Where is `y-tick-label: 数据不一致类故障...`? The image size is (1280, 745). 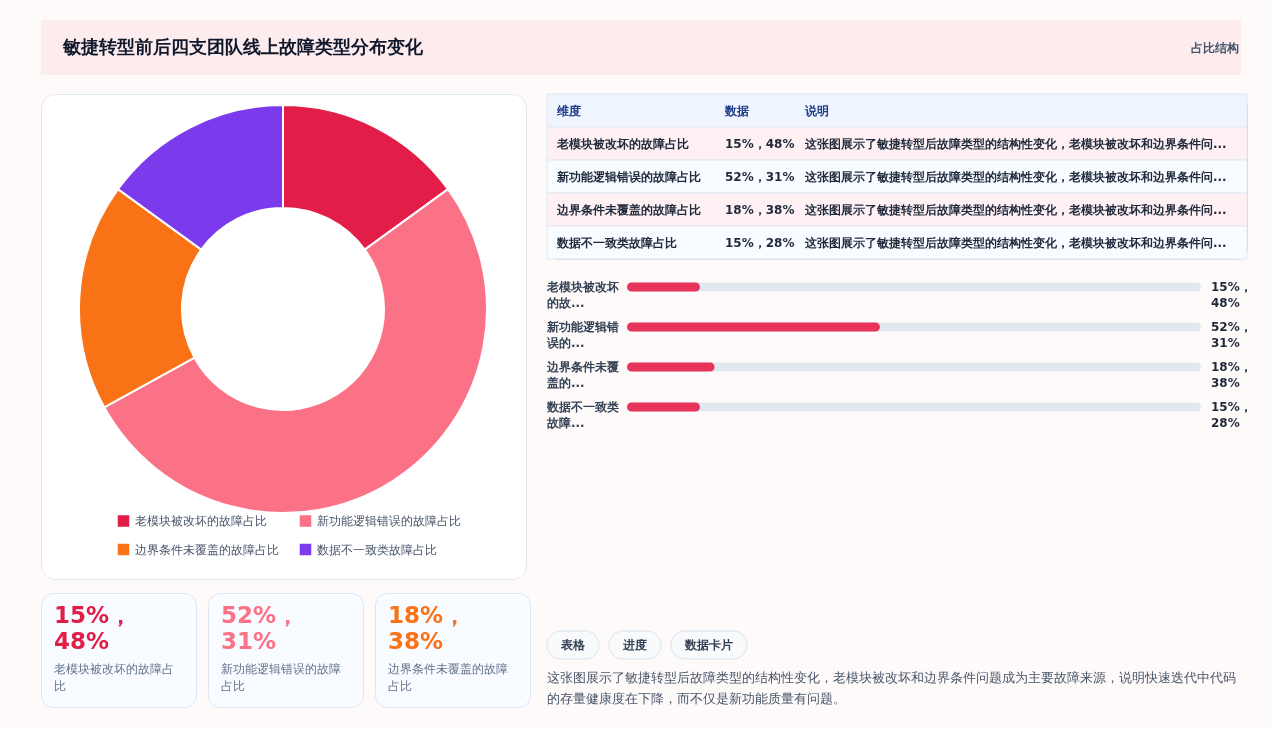
y-tick-label: 数据不一致类故障... is located at coordinates (582, 415).